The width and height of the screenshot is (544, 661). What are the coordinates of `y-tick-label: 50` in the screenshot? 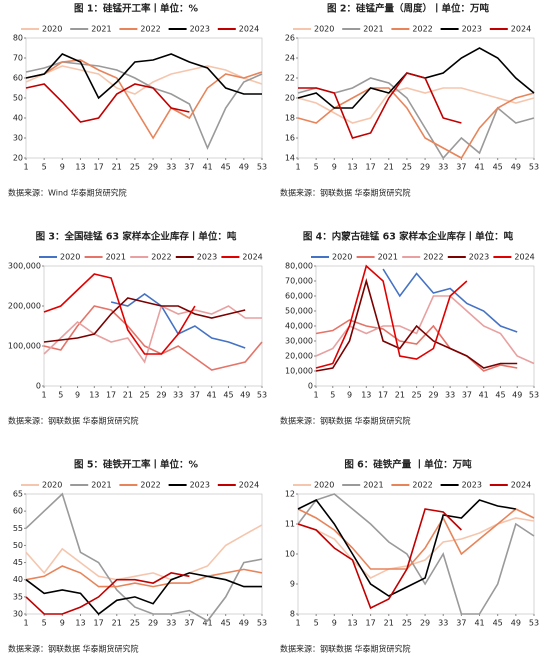 It's located at (18, 98).